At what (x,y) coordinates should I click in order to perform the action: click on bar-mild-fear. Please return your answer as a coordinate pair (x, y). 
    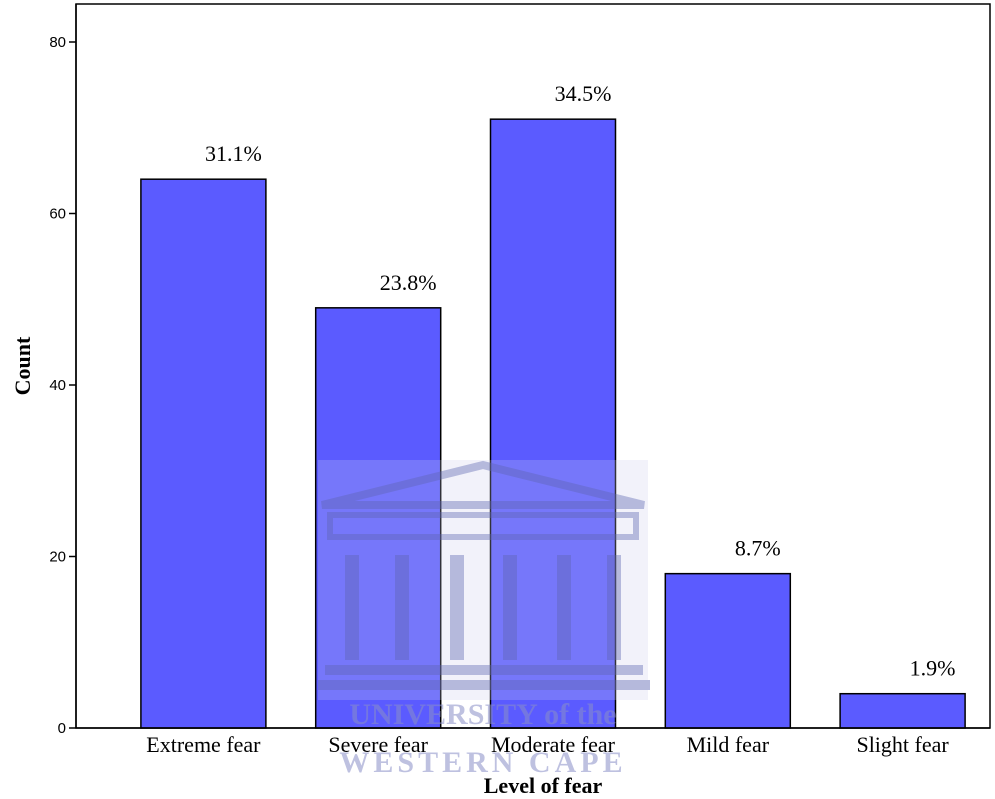
    Looking at the image, I should click on (728, 650).